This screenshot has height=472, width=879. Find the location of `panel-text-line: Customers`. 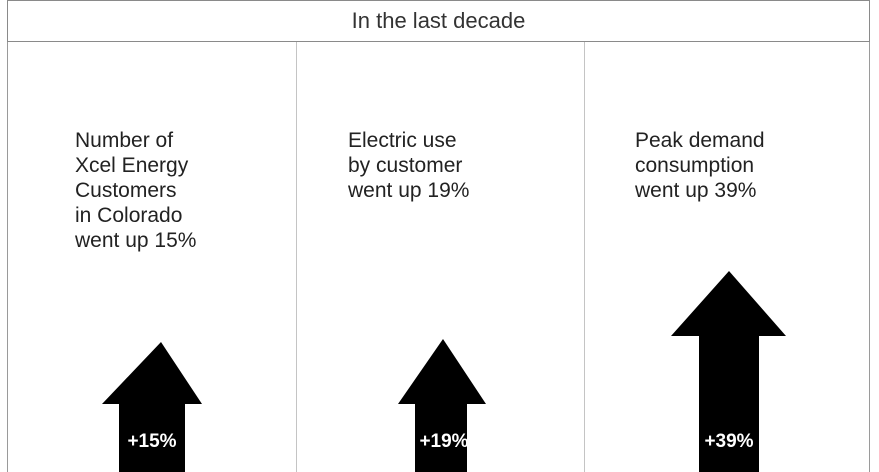

panel-text-line: Customers is located at coordinates (126, 190).